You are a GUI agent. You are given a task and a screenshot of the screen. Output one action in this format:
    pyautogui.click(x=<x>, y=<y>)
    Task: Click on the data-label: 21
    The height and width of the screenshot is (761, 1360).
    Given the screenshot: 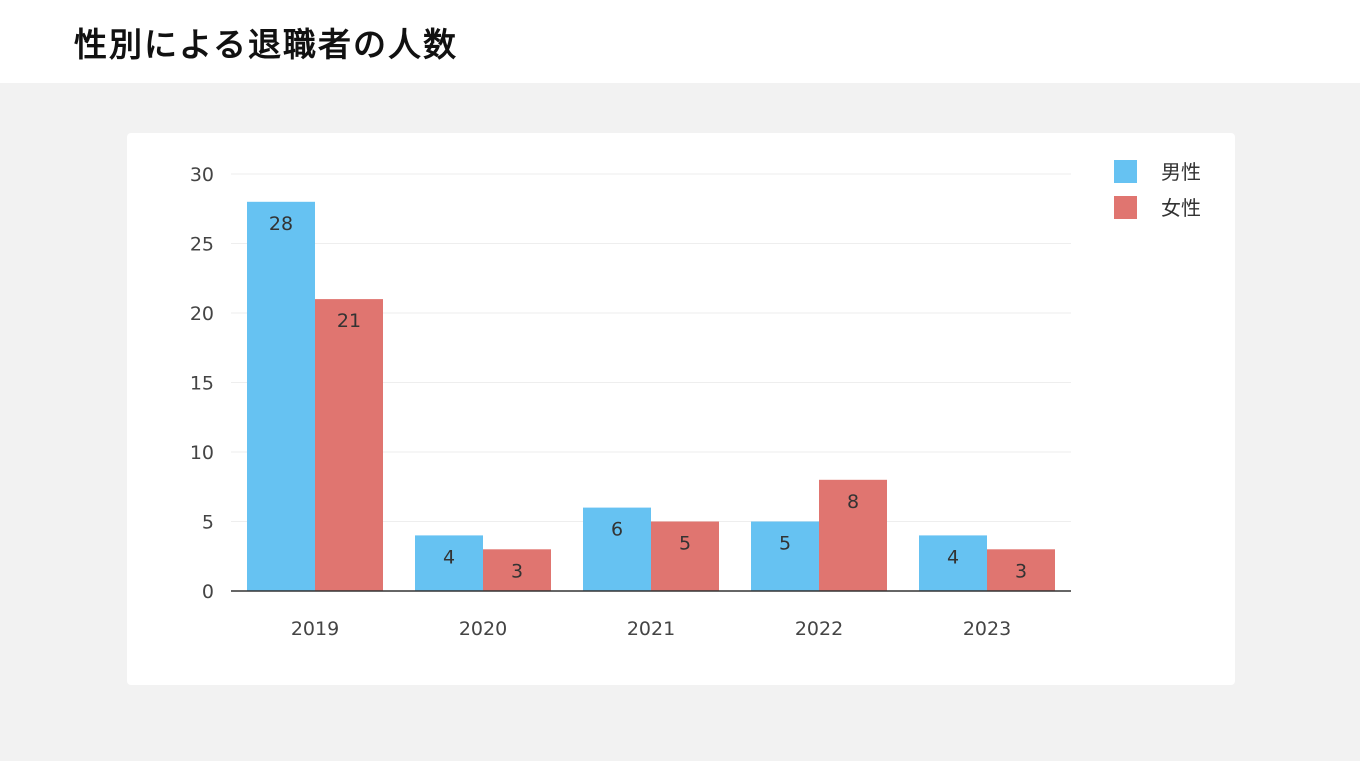 What is the action you would take?
    pyautogui.click(x=349, y=321)
    